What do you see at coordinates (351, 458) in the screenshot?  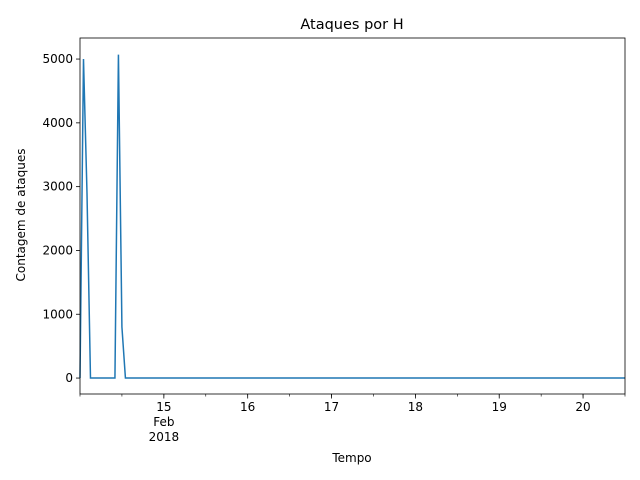 I see `x-axis-label: Tempo` at bounding box center [351, 458].